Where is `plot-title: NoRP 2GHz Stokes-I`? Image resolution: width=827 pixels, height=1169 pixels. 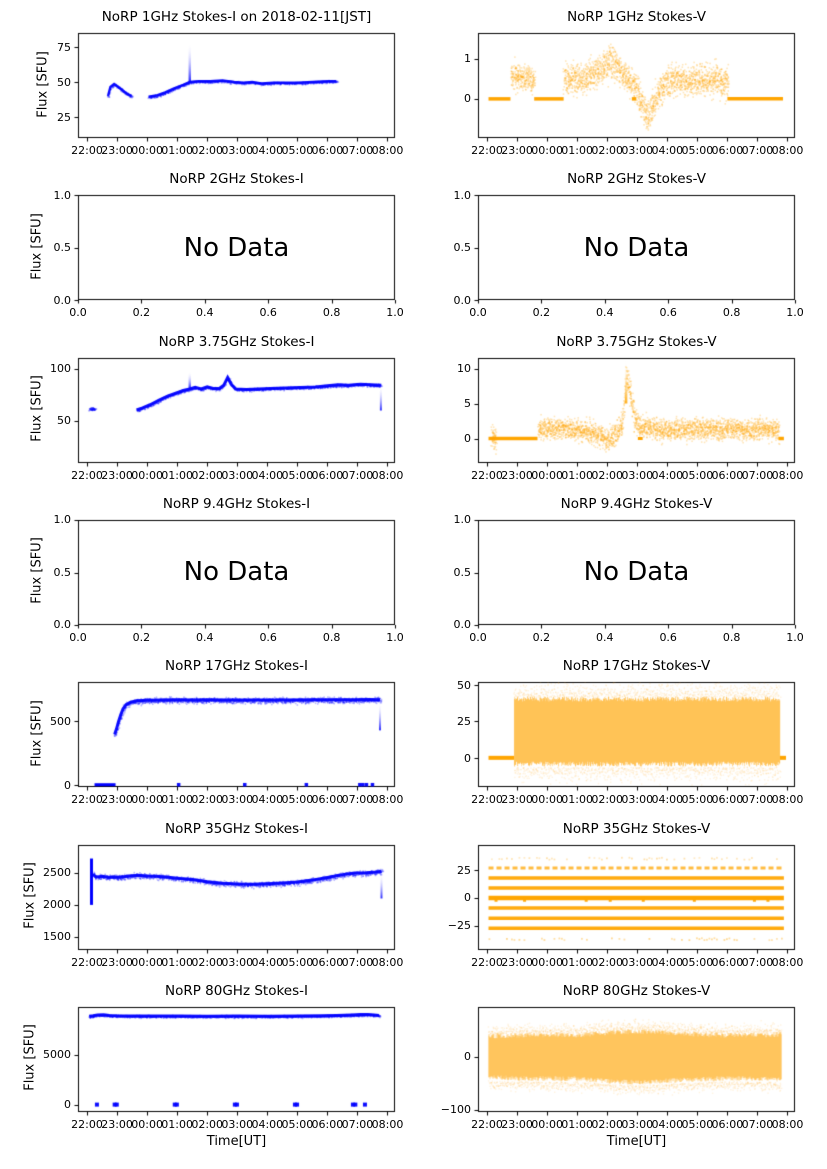 plot-title: NoRP 2GHz Stokes-I is located at coordinates (236, 179).